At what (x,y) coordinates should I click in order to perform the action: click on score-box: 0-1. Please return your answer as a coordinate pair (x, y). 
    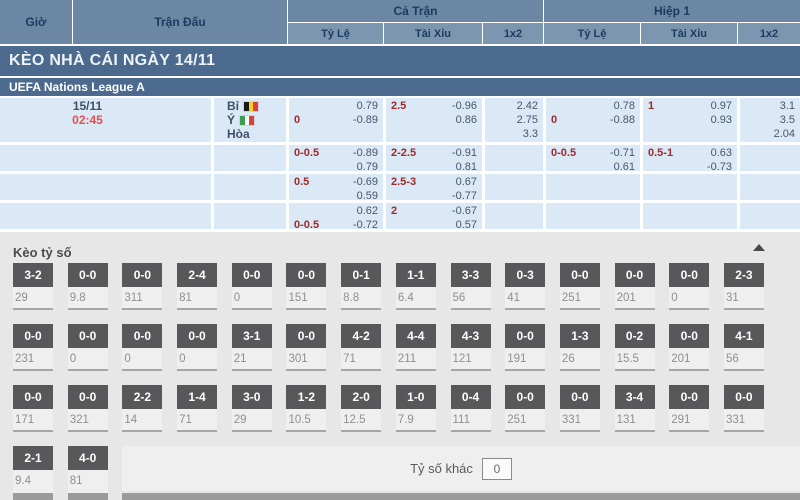
    Looking at the image, I should click on (361, 275).